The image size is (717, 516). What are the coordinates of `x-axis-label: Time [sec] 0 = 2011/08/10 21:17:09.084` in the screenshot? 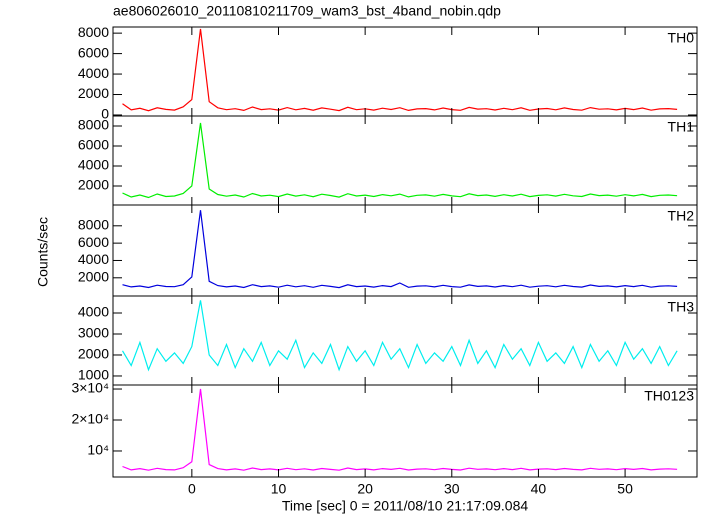 It's located at (405, 506).